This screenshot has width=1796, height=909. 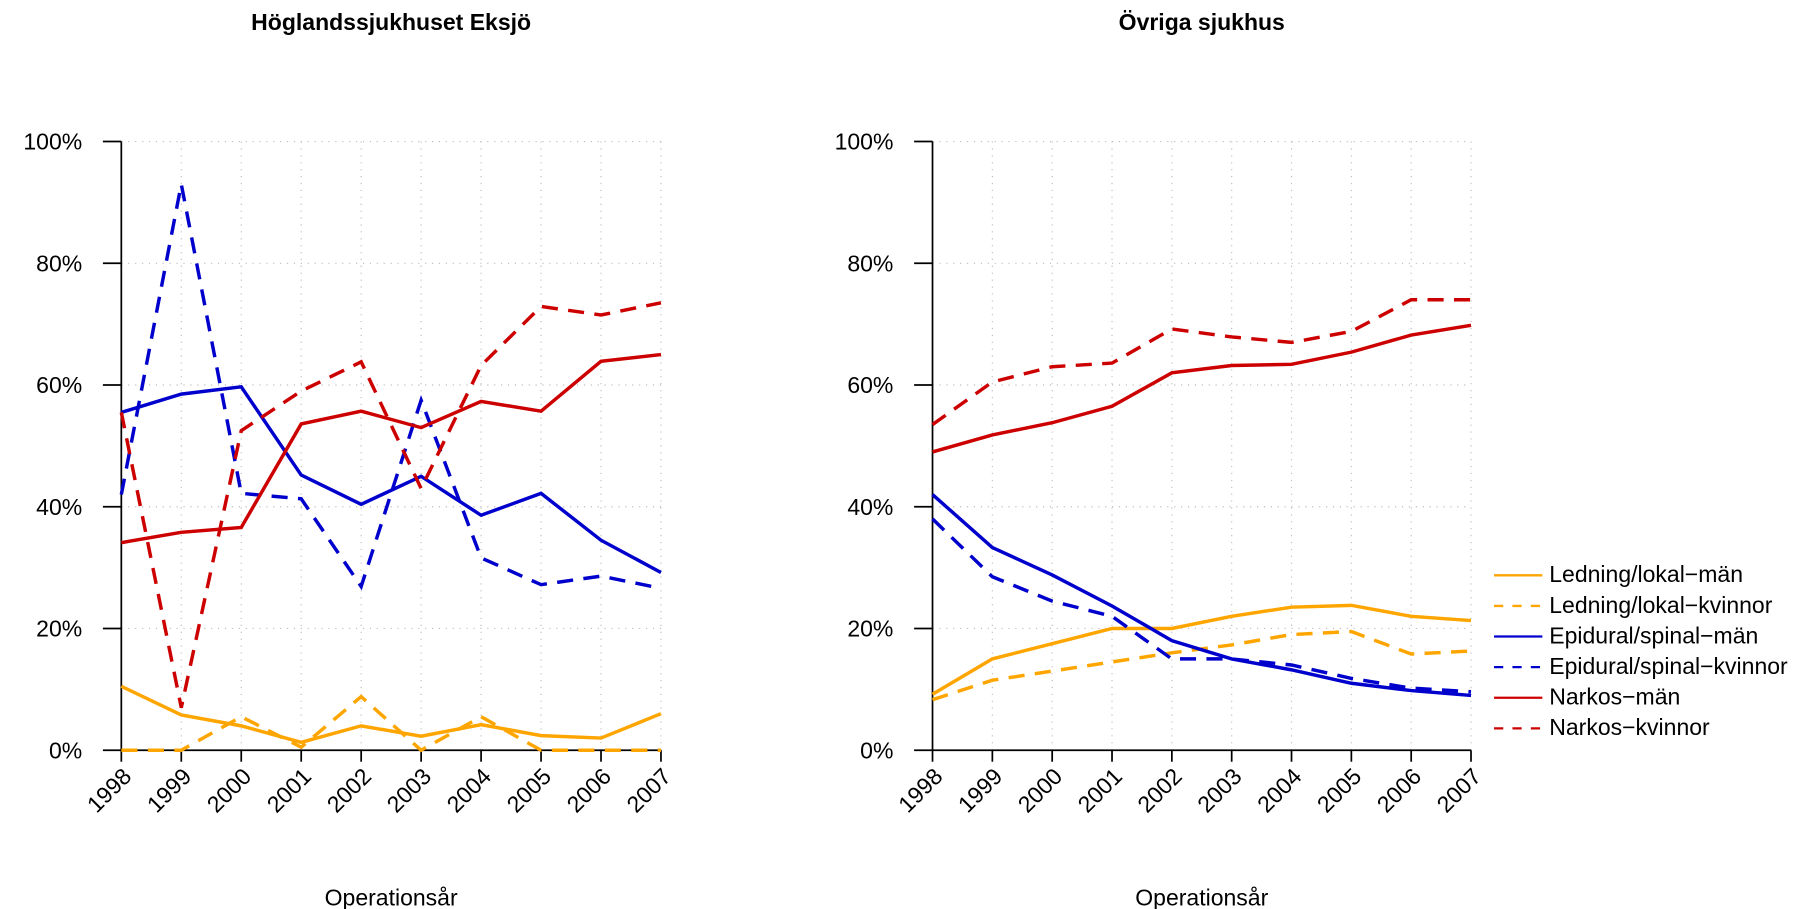 What do you see at coordinates (1653, 635) in the screenshot?
I see `legend-label: Epidural/spinal−män` at bounding box center [1653, 635].